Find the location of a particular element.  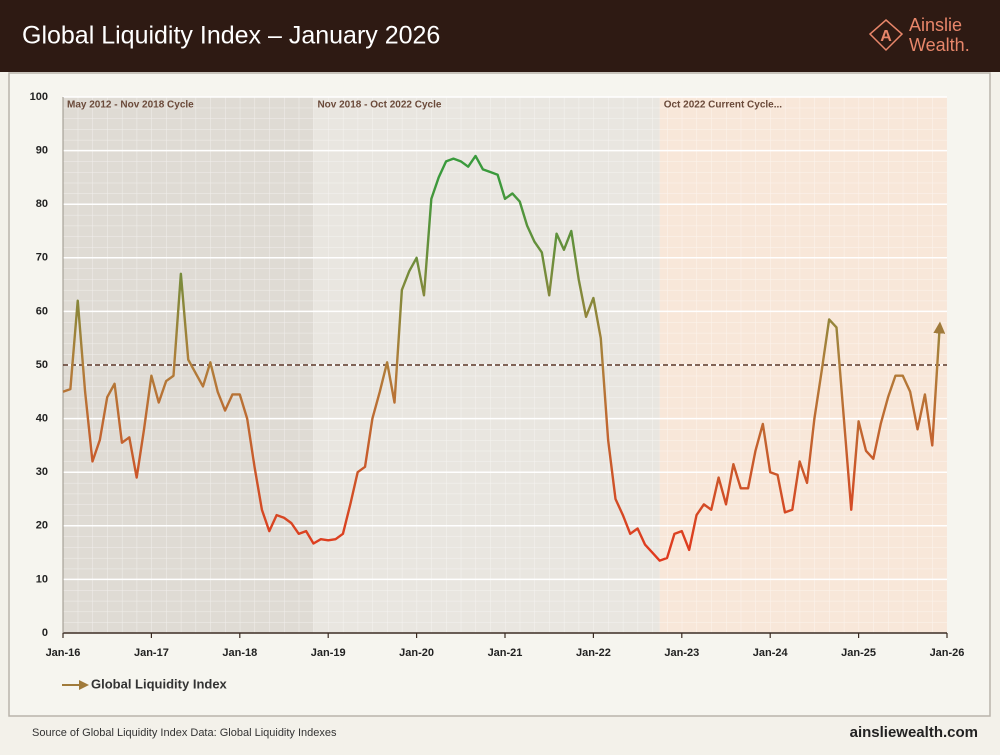

page-title: Global Liquidity Index – January 2026 is located at coordinates (231, 36).